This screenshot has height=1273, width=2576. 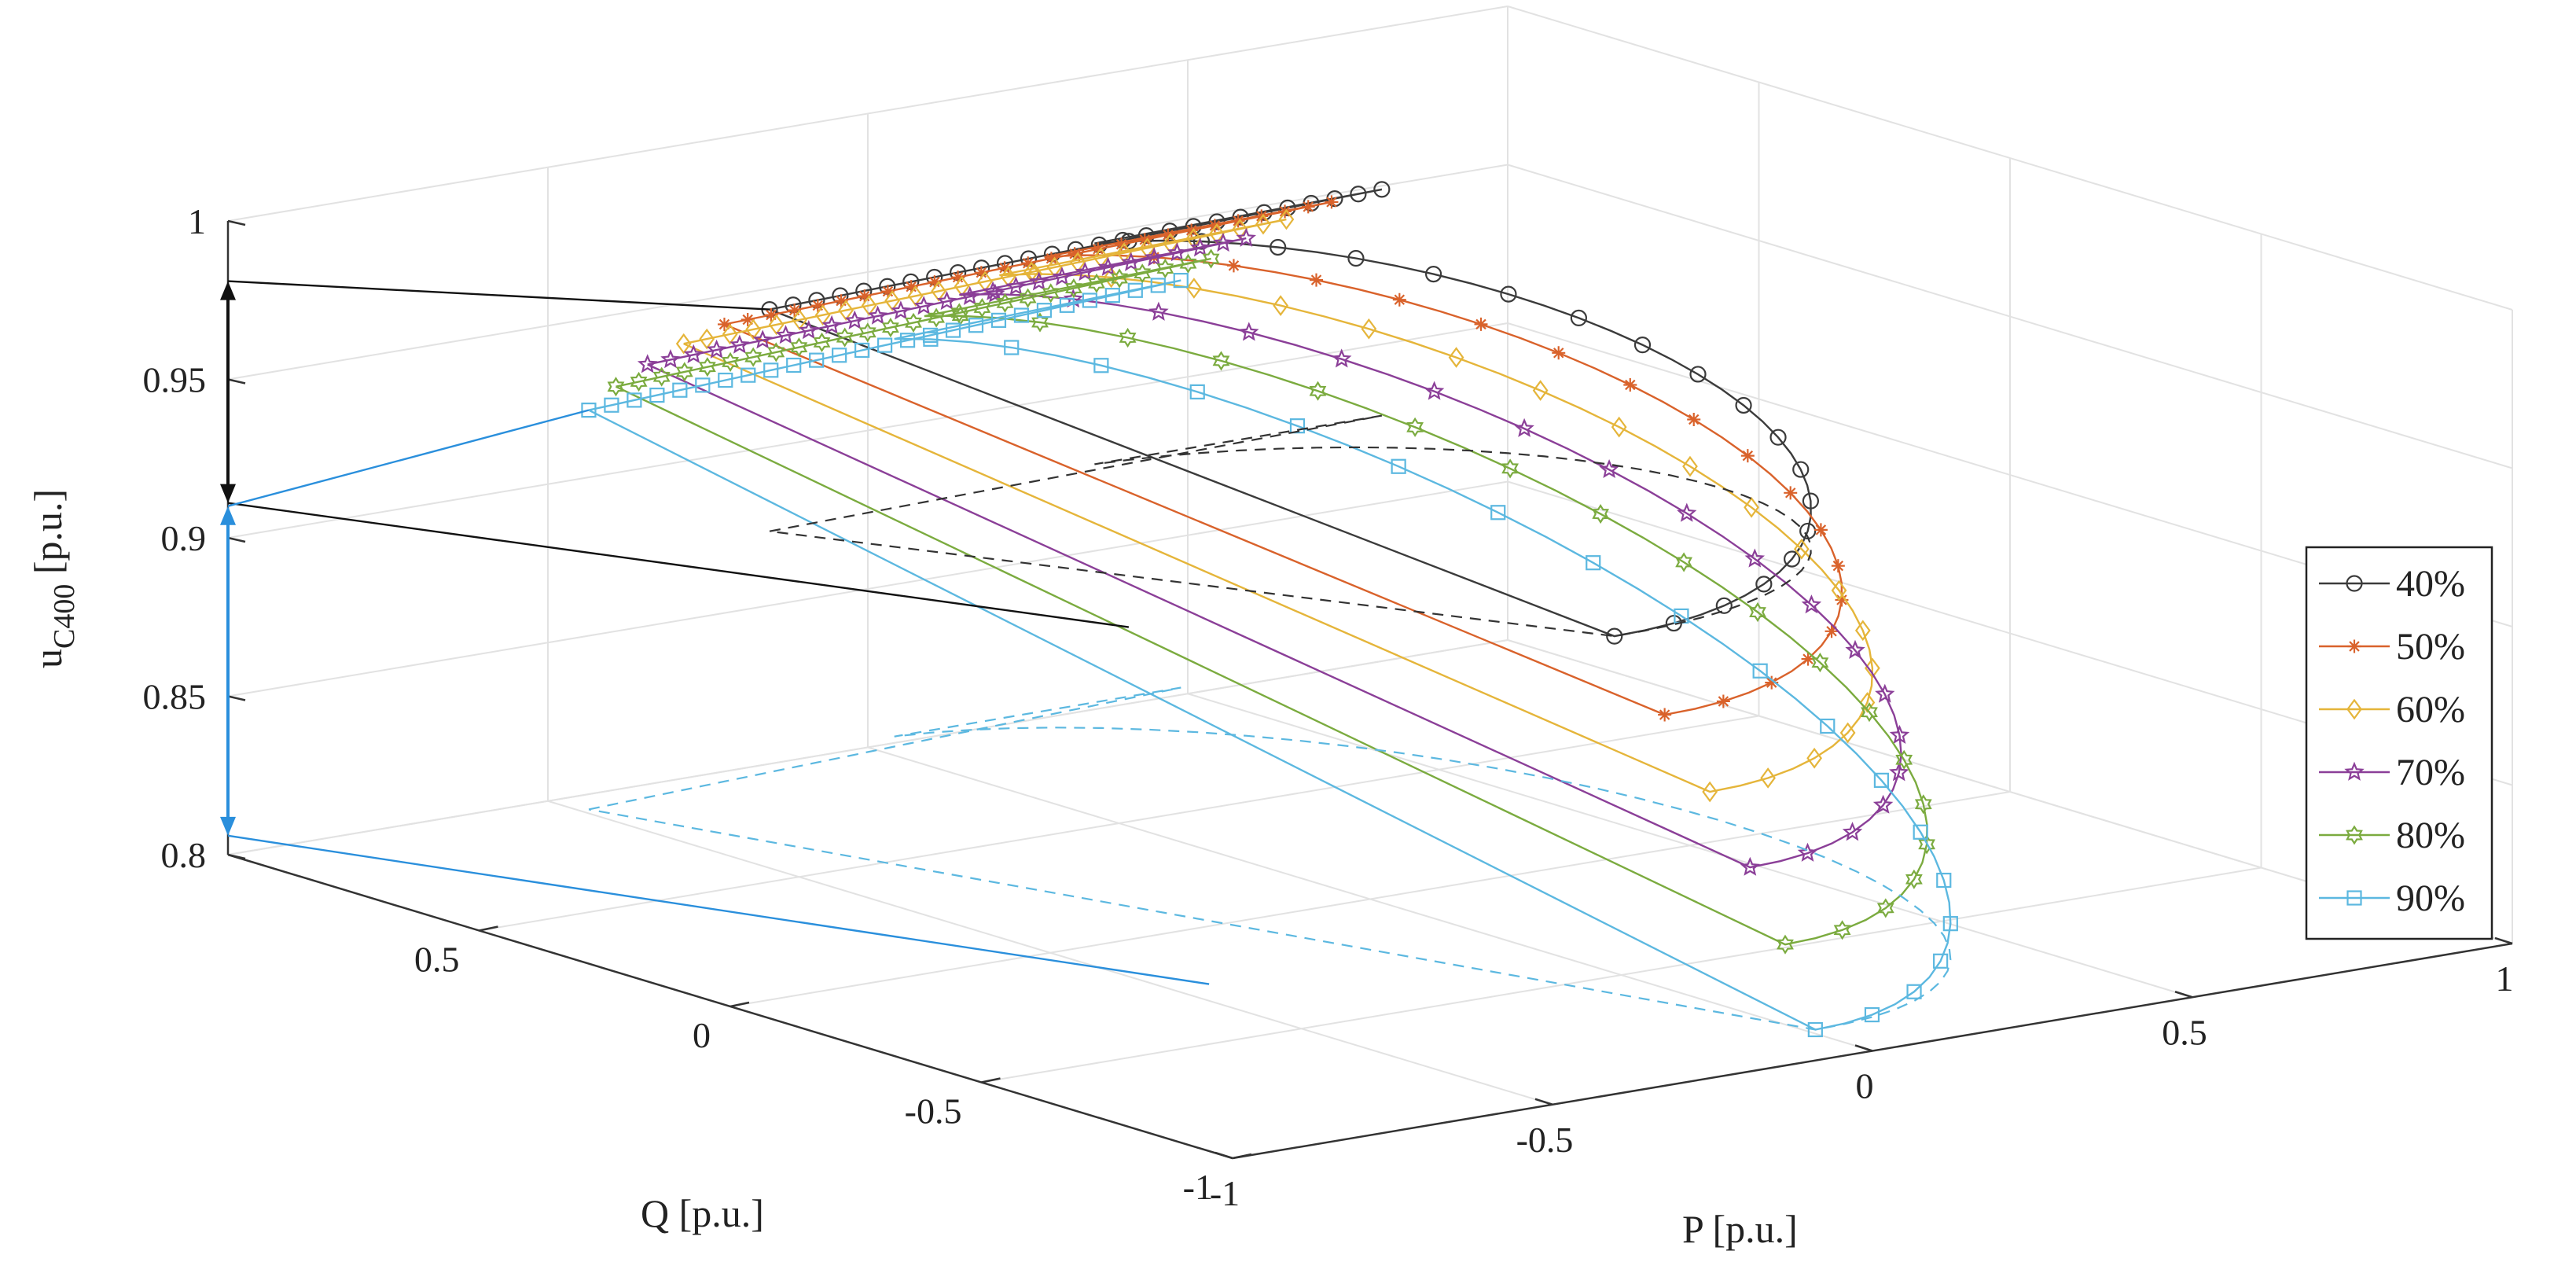 I want to click on y-tick-label: 0, so click(x=702, y=1035).